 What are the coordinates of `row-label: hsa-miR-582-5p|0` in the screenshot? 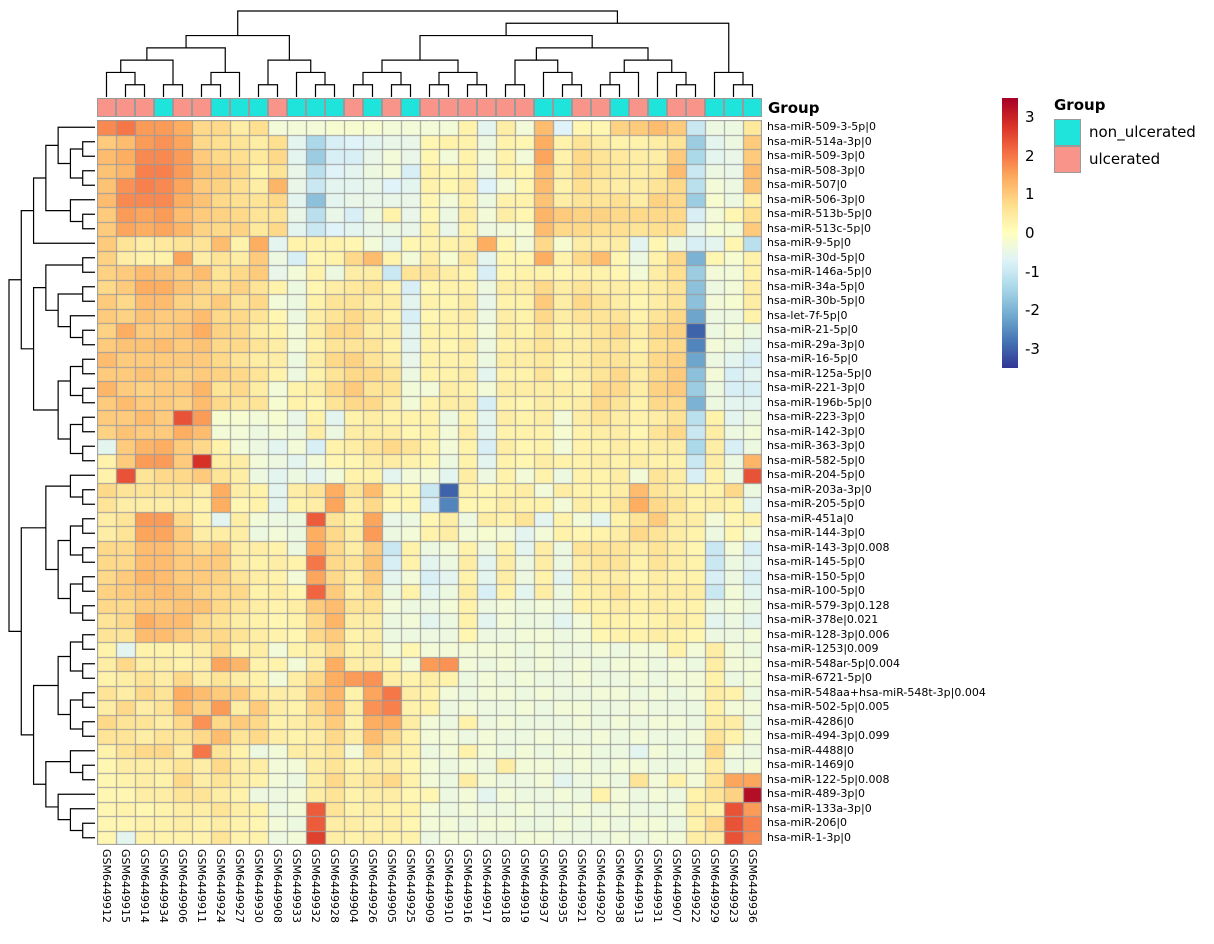 It's located at (816, 460).